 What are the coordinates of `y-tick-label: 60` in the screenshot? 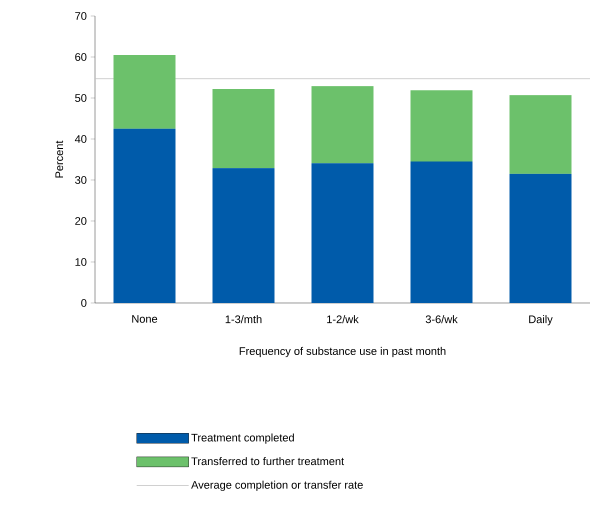 It's located at (80, 57).